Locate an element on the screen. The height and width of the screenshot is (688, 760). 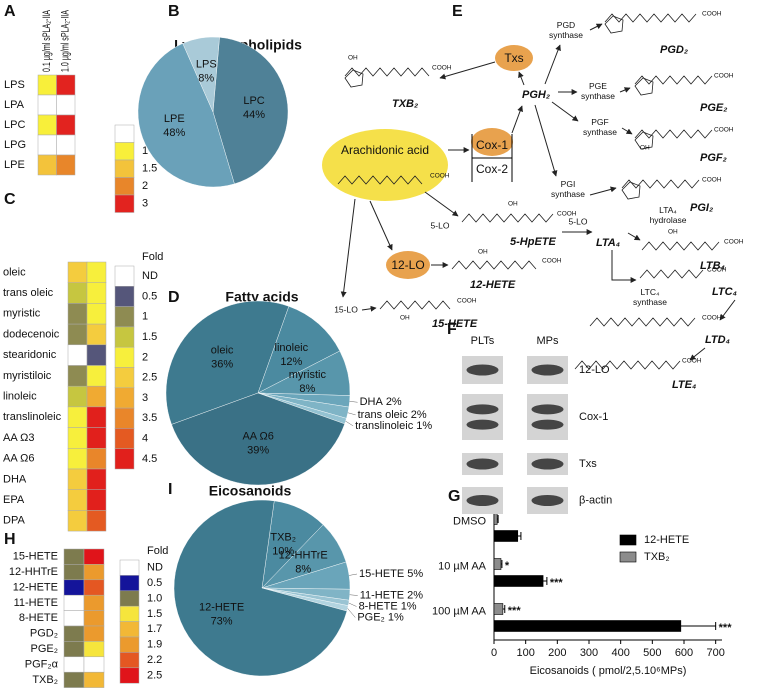
node-label-line: LTA₄ is located at coordinates (668, 210).